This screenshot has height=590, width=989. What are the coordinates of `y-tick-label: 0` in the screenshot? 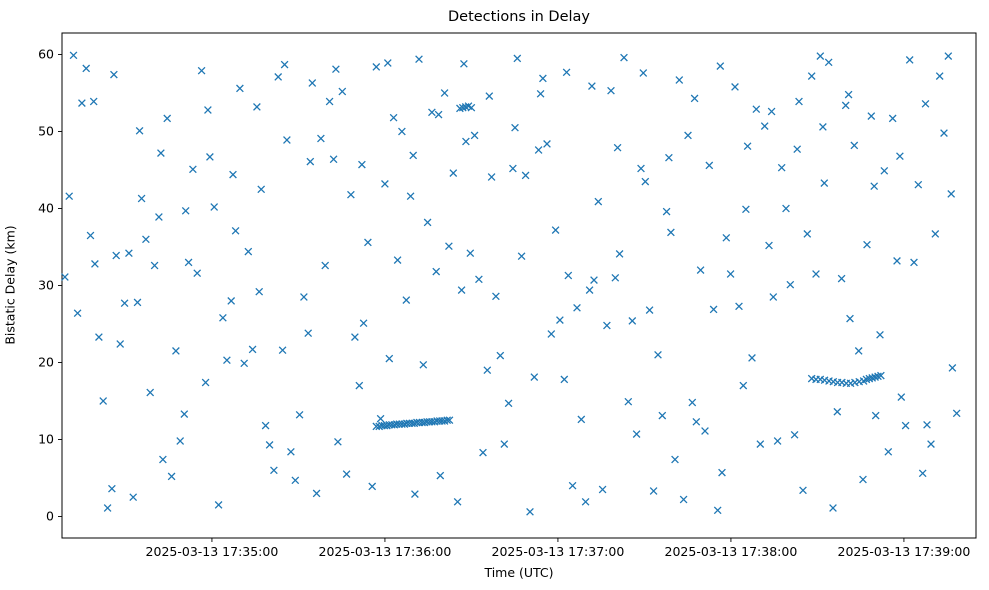 It's located at (50, 515).